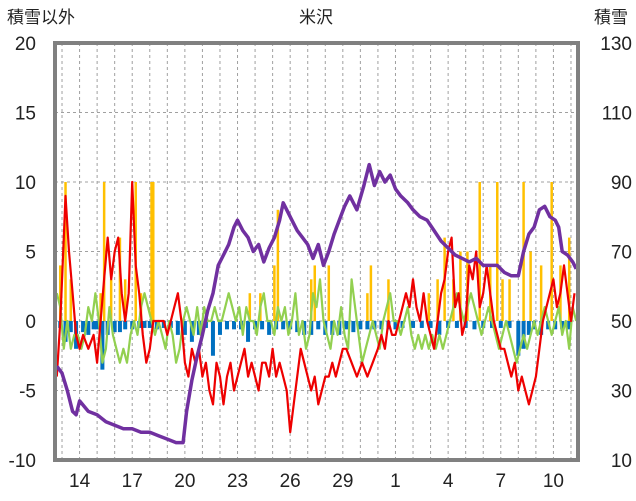 The image size is (636, 501). What do you see at coordinates (22, 461) in the screenshot?
I see `left-tick-label: -10` at bounding box center [22, 461].